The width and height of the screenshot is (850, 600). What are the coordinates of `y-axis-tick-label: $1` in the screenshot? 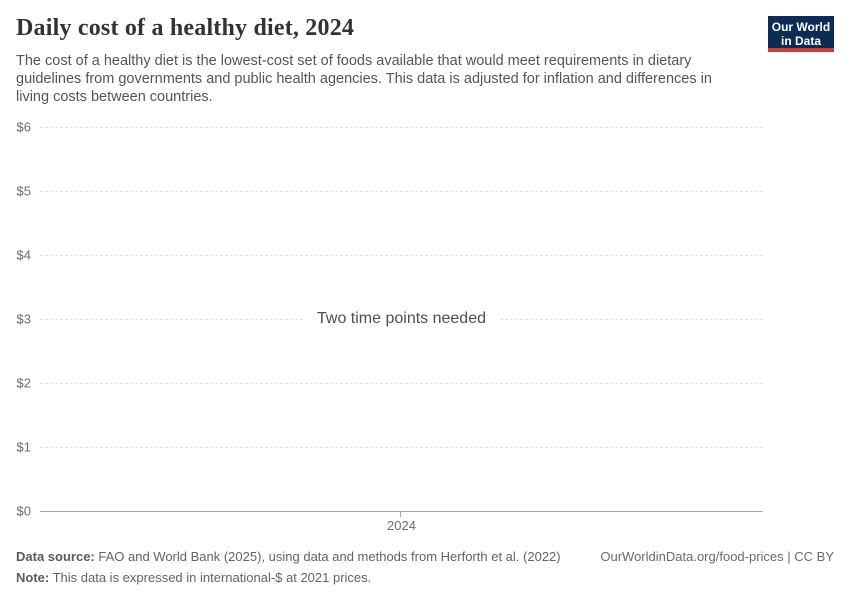 It's located at (23, 447).